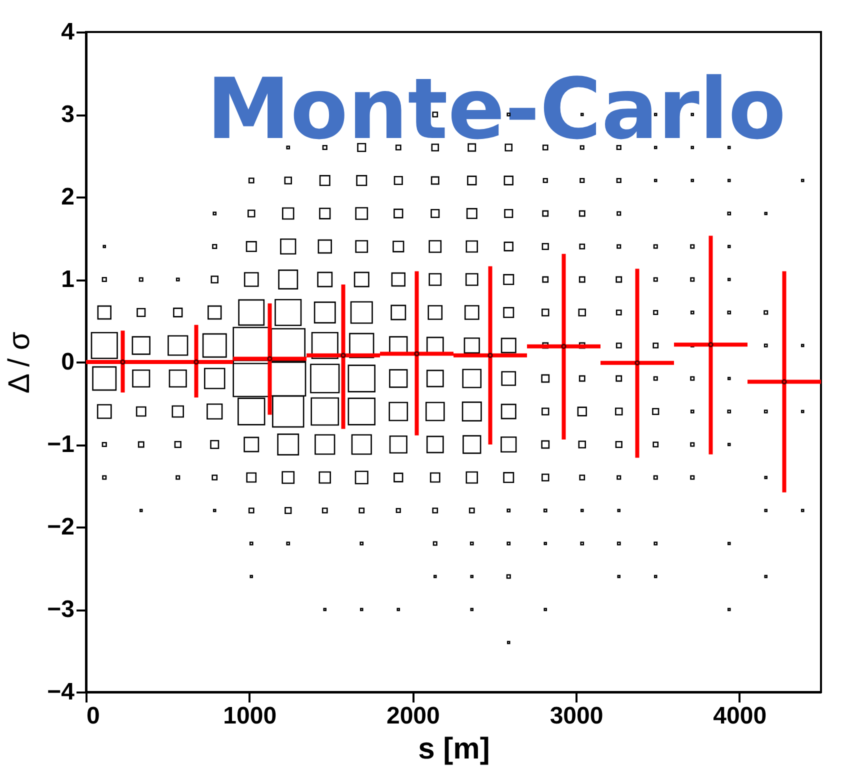 The image size is (856, 766). Describe the element at coordinates (496, 109) in the screenshot. I see `chart-title: Monte-Carlo` at that location.